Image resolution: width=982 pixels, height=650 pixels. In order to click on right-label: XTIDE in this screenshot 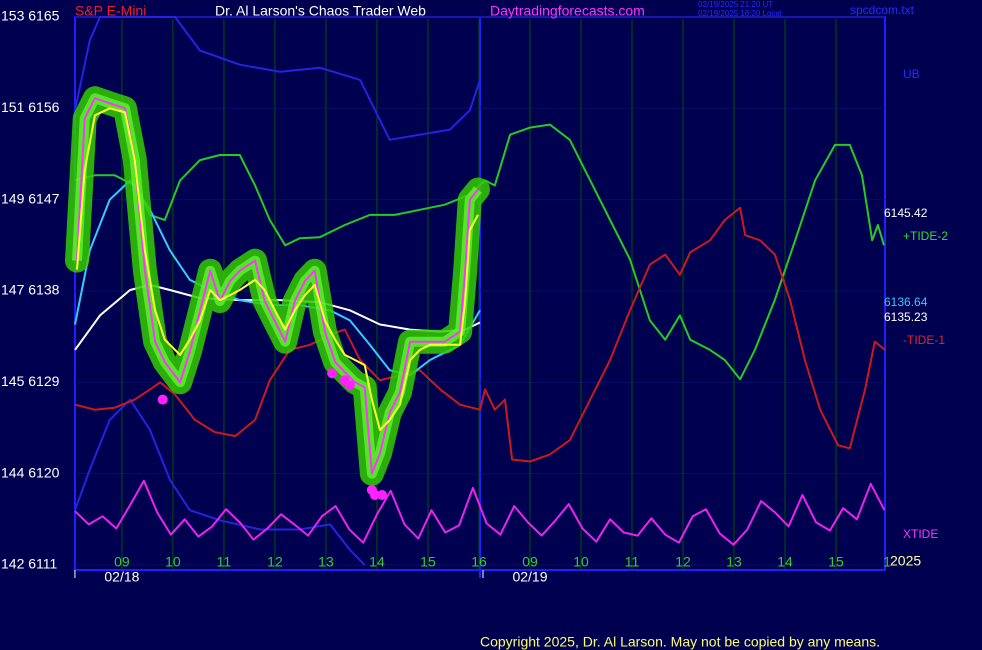, I will do `click(920, 534)`.